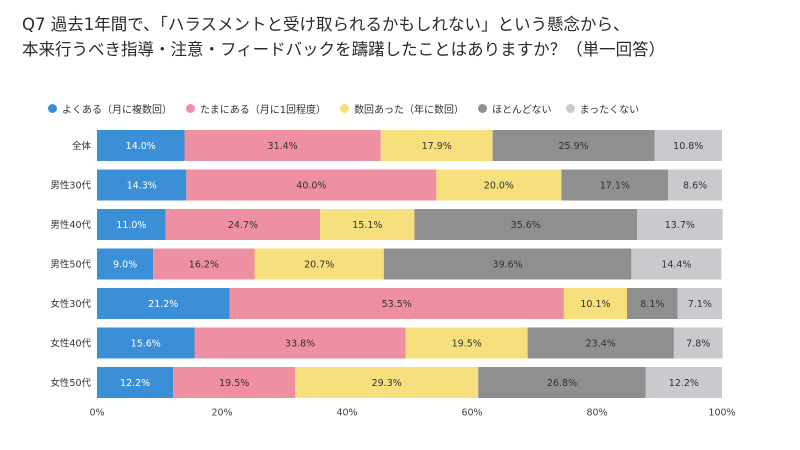 This screenshot has width=800, height=450. Describe the element at coordinates (70, 383) in the screenshot. I see `category-label: 女性50代` at that location.